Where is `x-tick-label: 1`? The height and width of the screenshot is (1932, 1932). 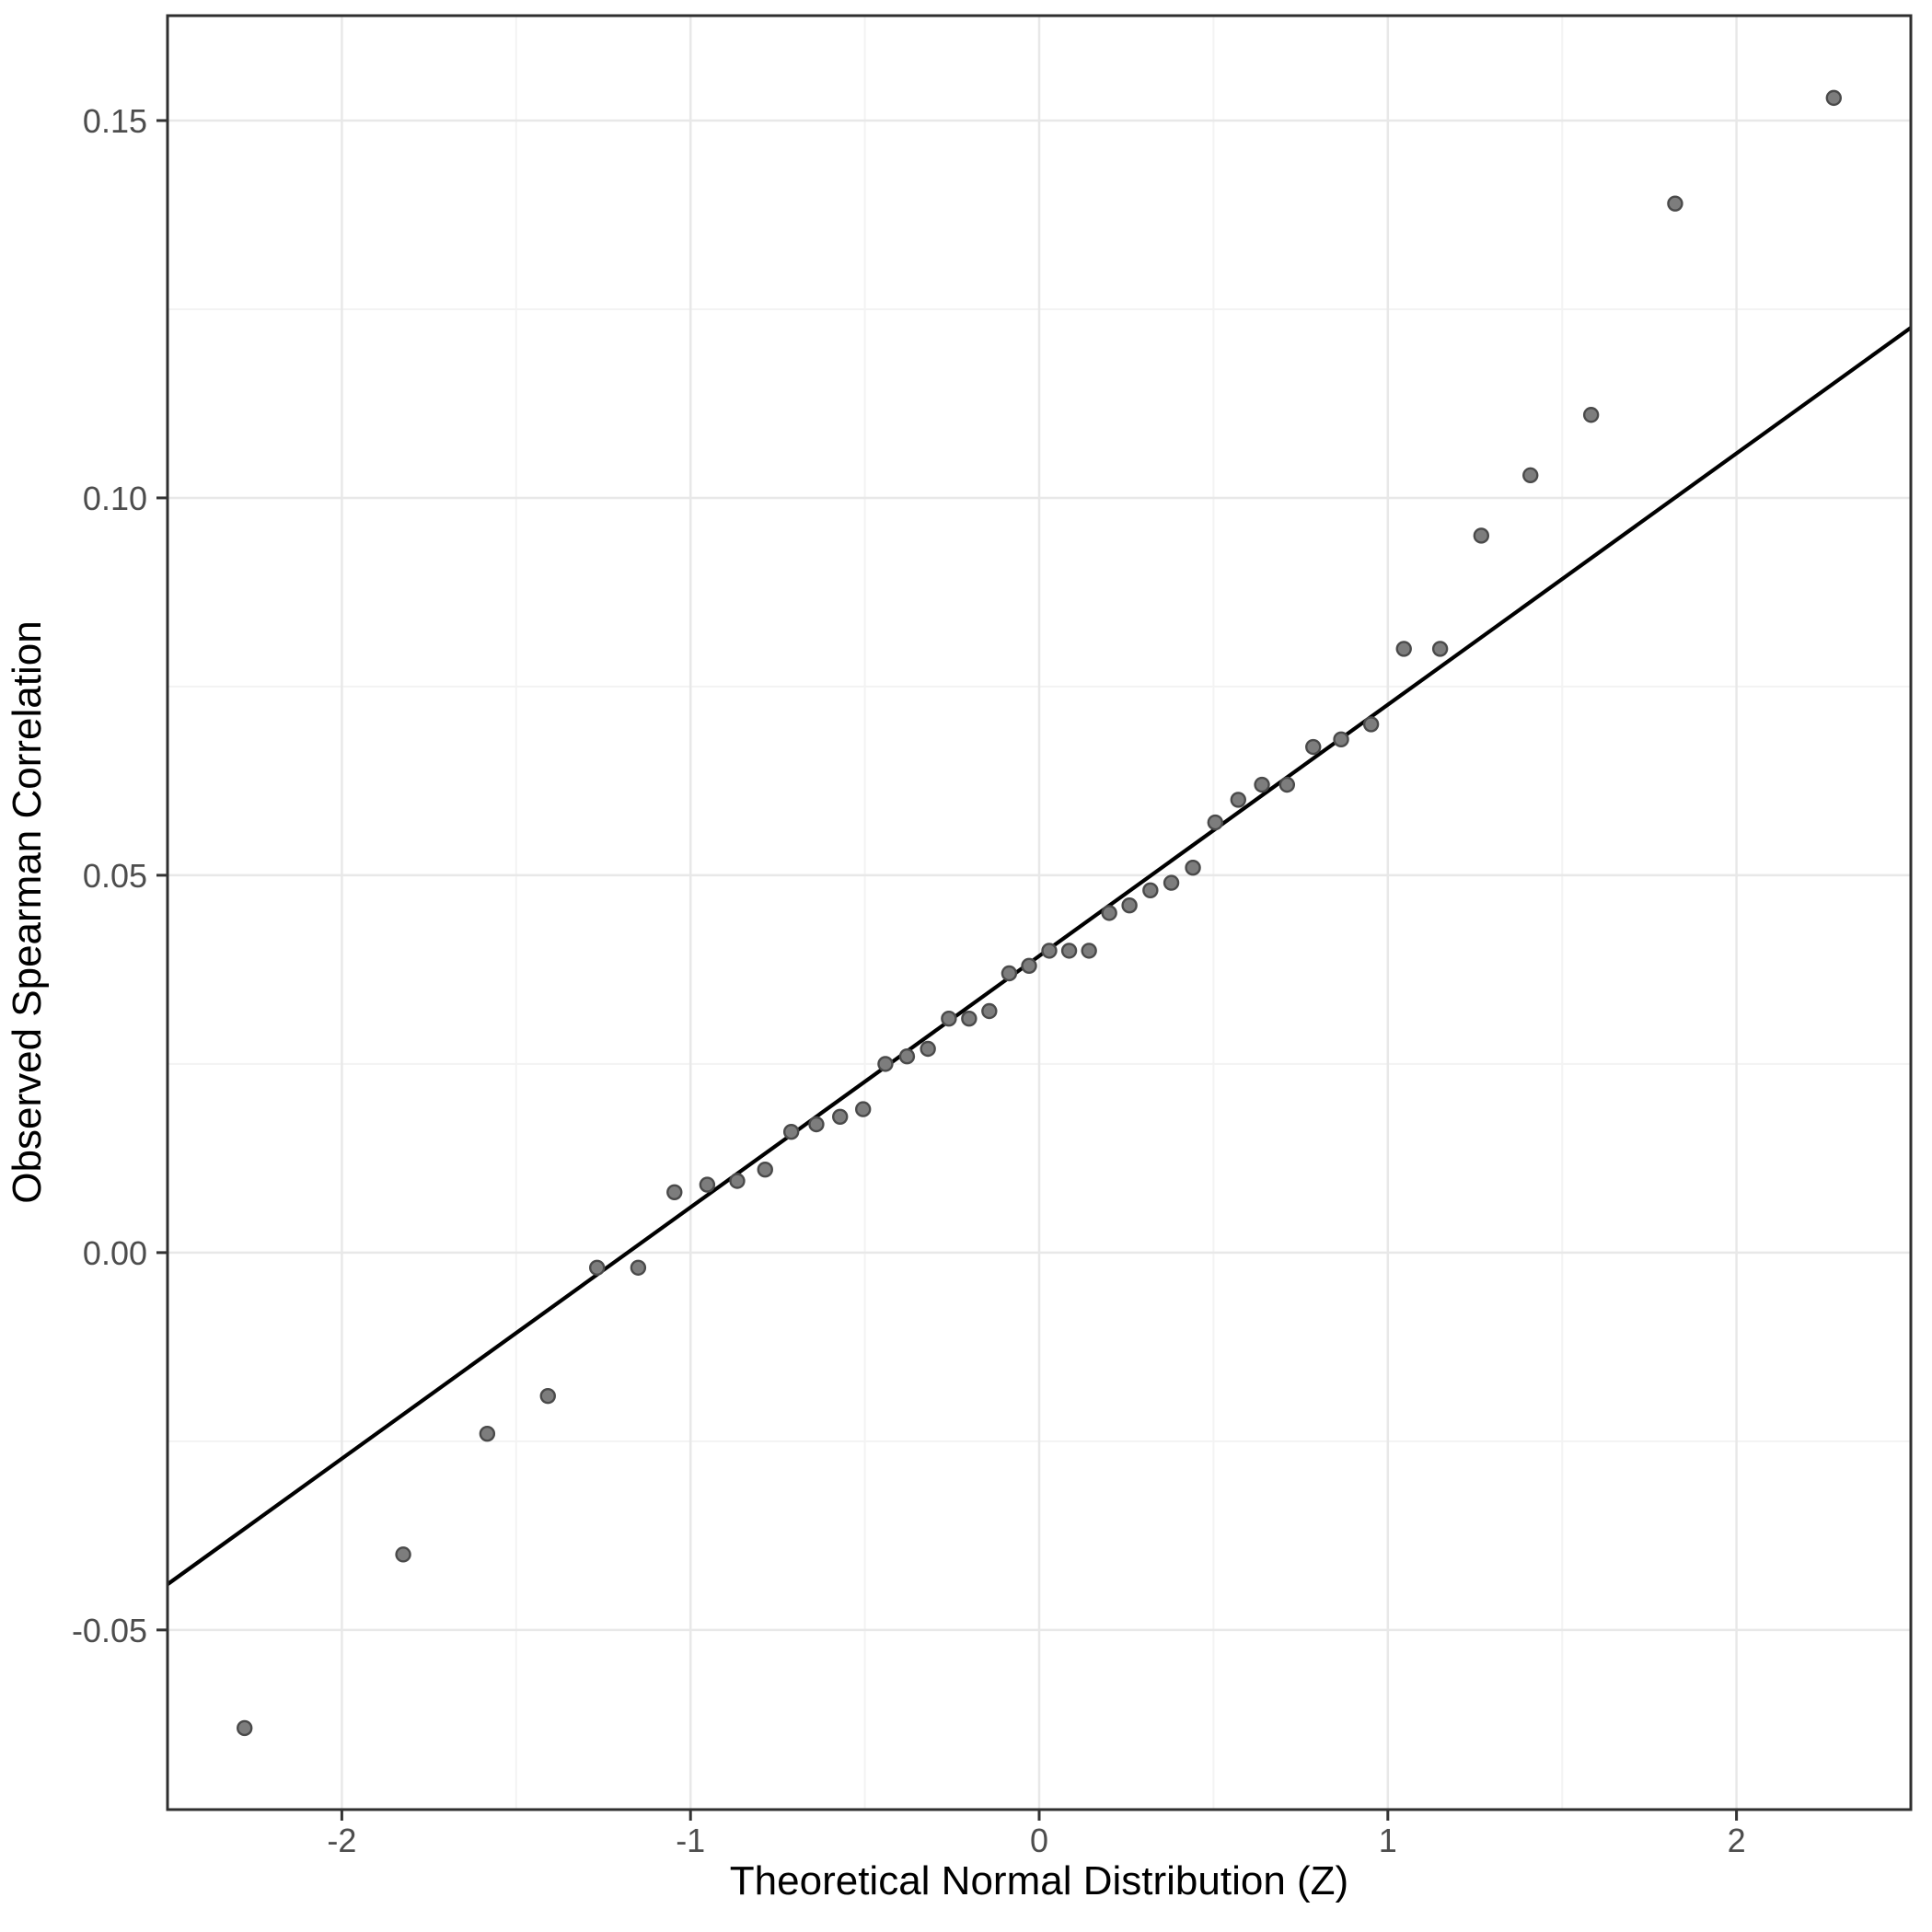 x-tick-label: 1 is located at coordinates (1388, 1841).